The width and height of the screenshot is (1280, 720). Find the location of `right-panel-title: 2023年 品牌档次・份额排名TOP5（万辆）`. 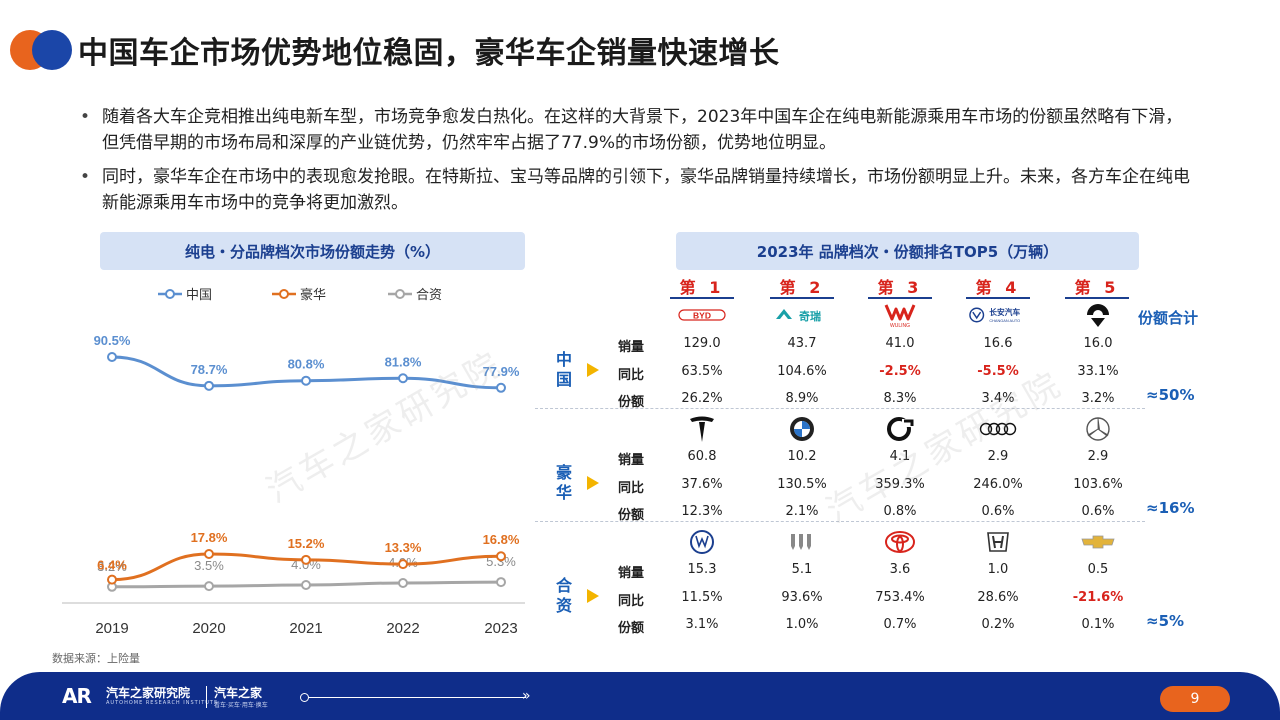

right-panel-title: 2023年 品牌档次・份额排名TOP5（万辆） is located at coordinates (907, 251).